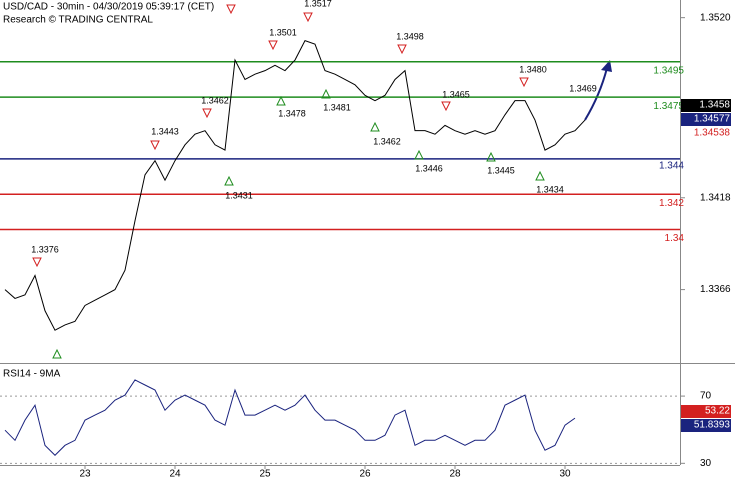 The width and height of the screenshot is (735, 480). I want to click on y-tick-label: 1.3418, so click(715, 197).